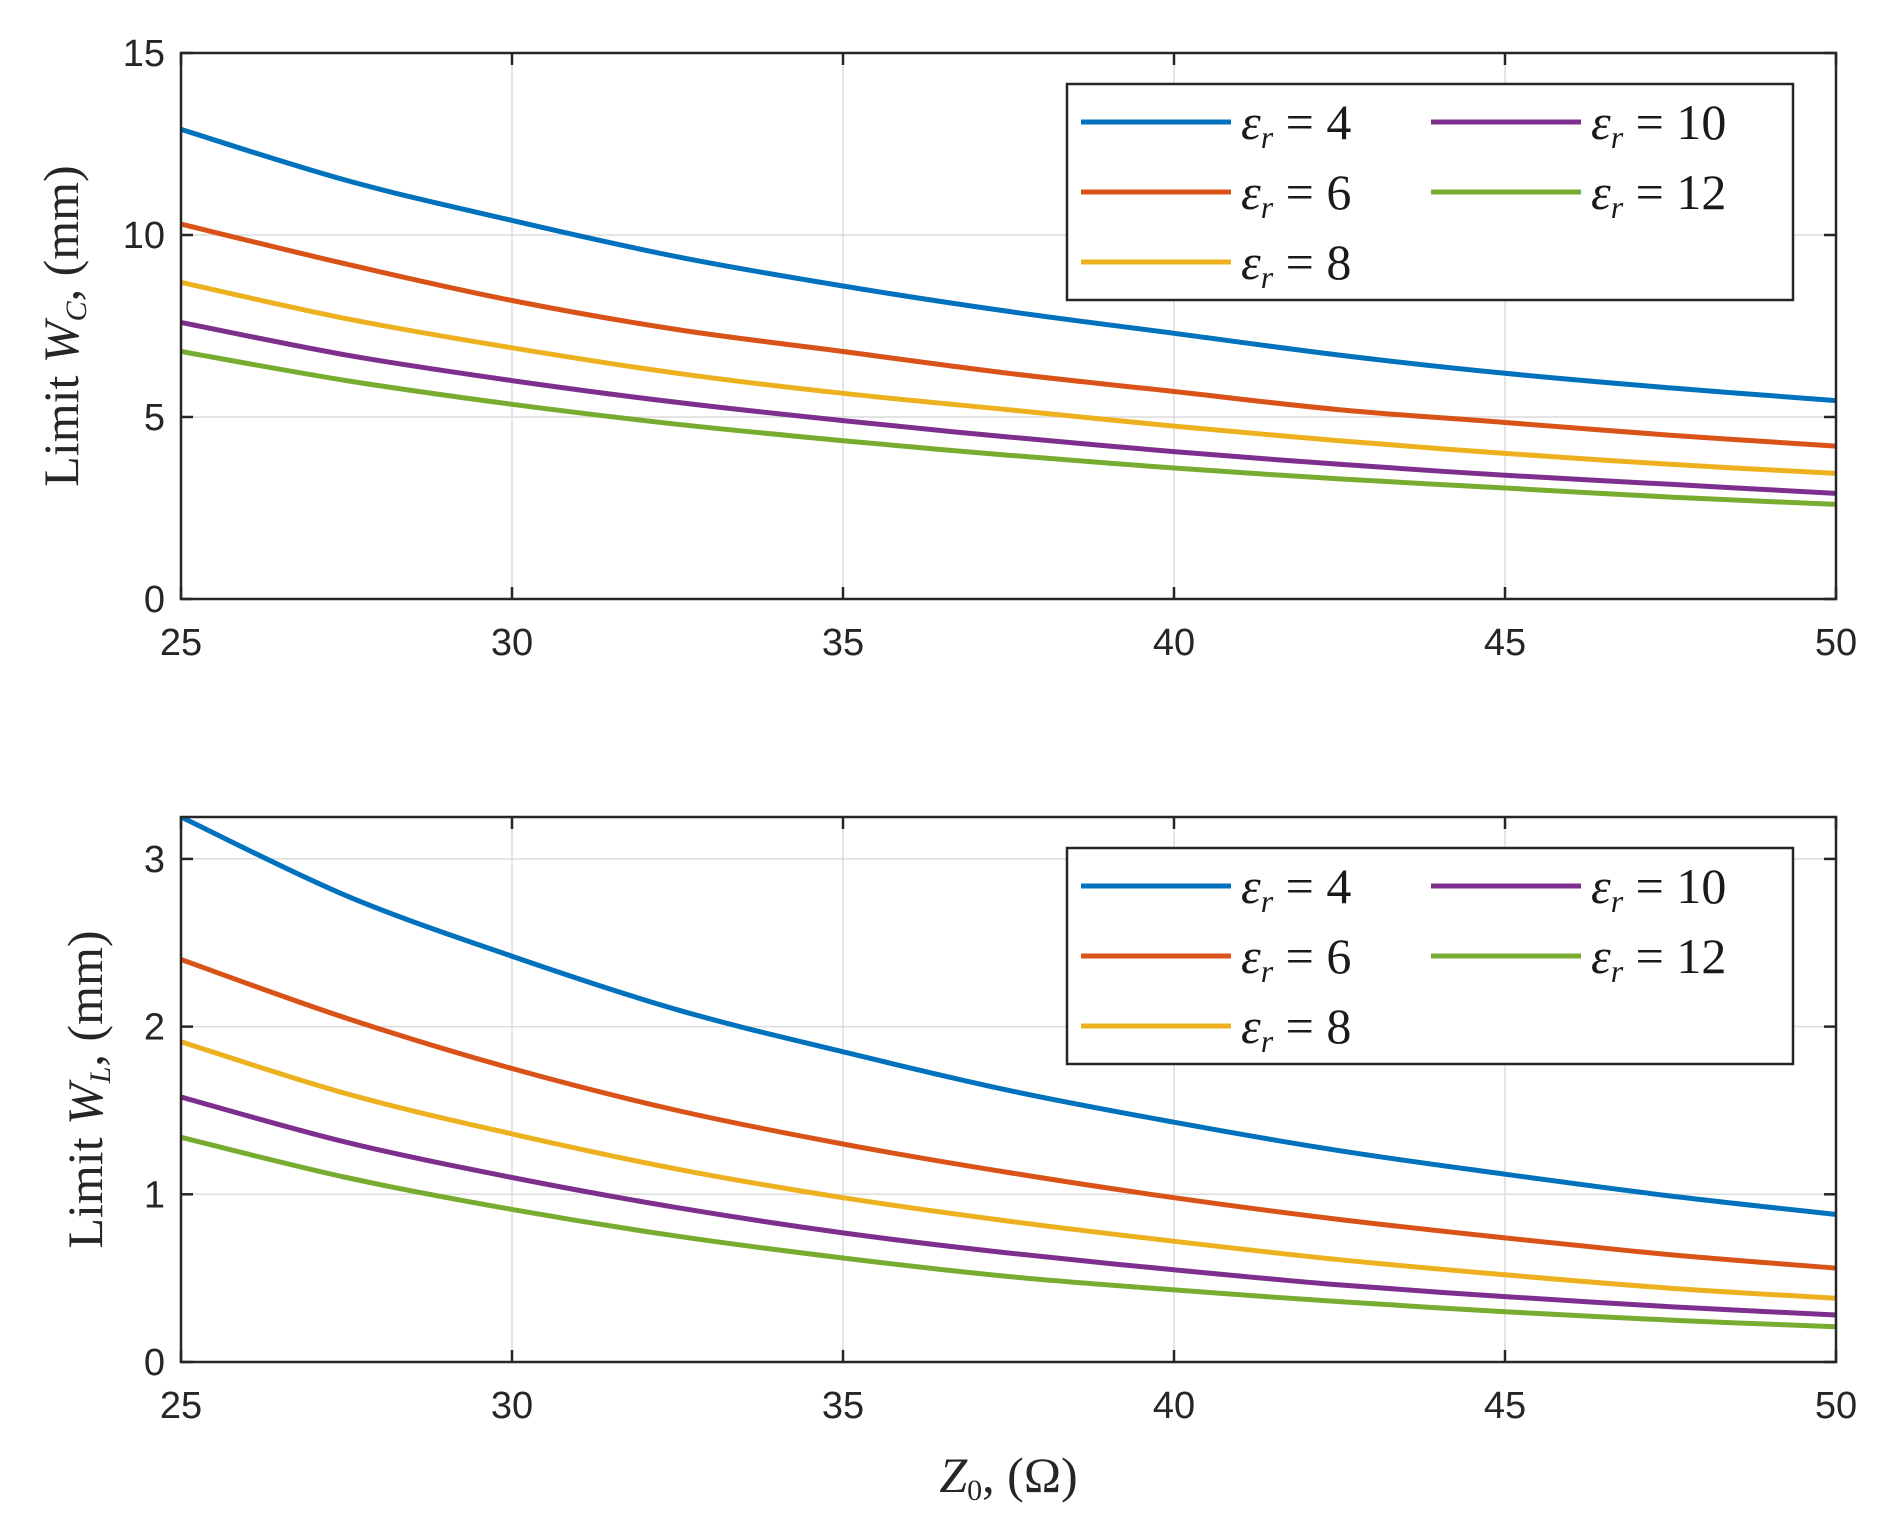  Describe the element at coordinates (63, 325) in the screenshot. I see `y-axis-label: Limit WC, (mm)` at that location.